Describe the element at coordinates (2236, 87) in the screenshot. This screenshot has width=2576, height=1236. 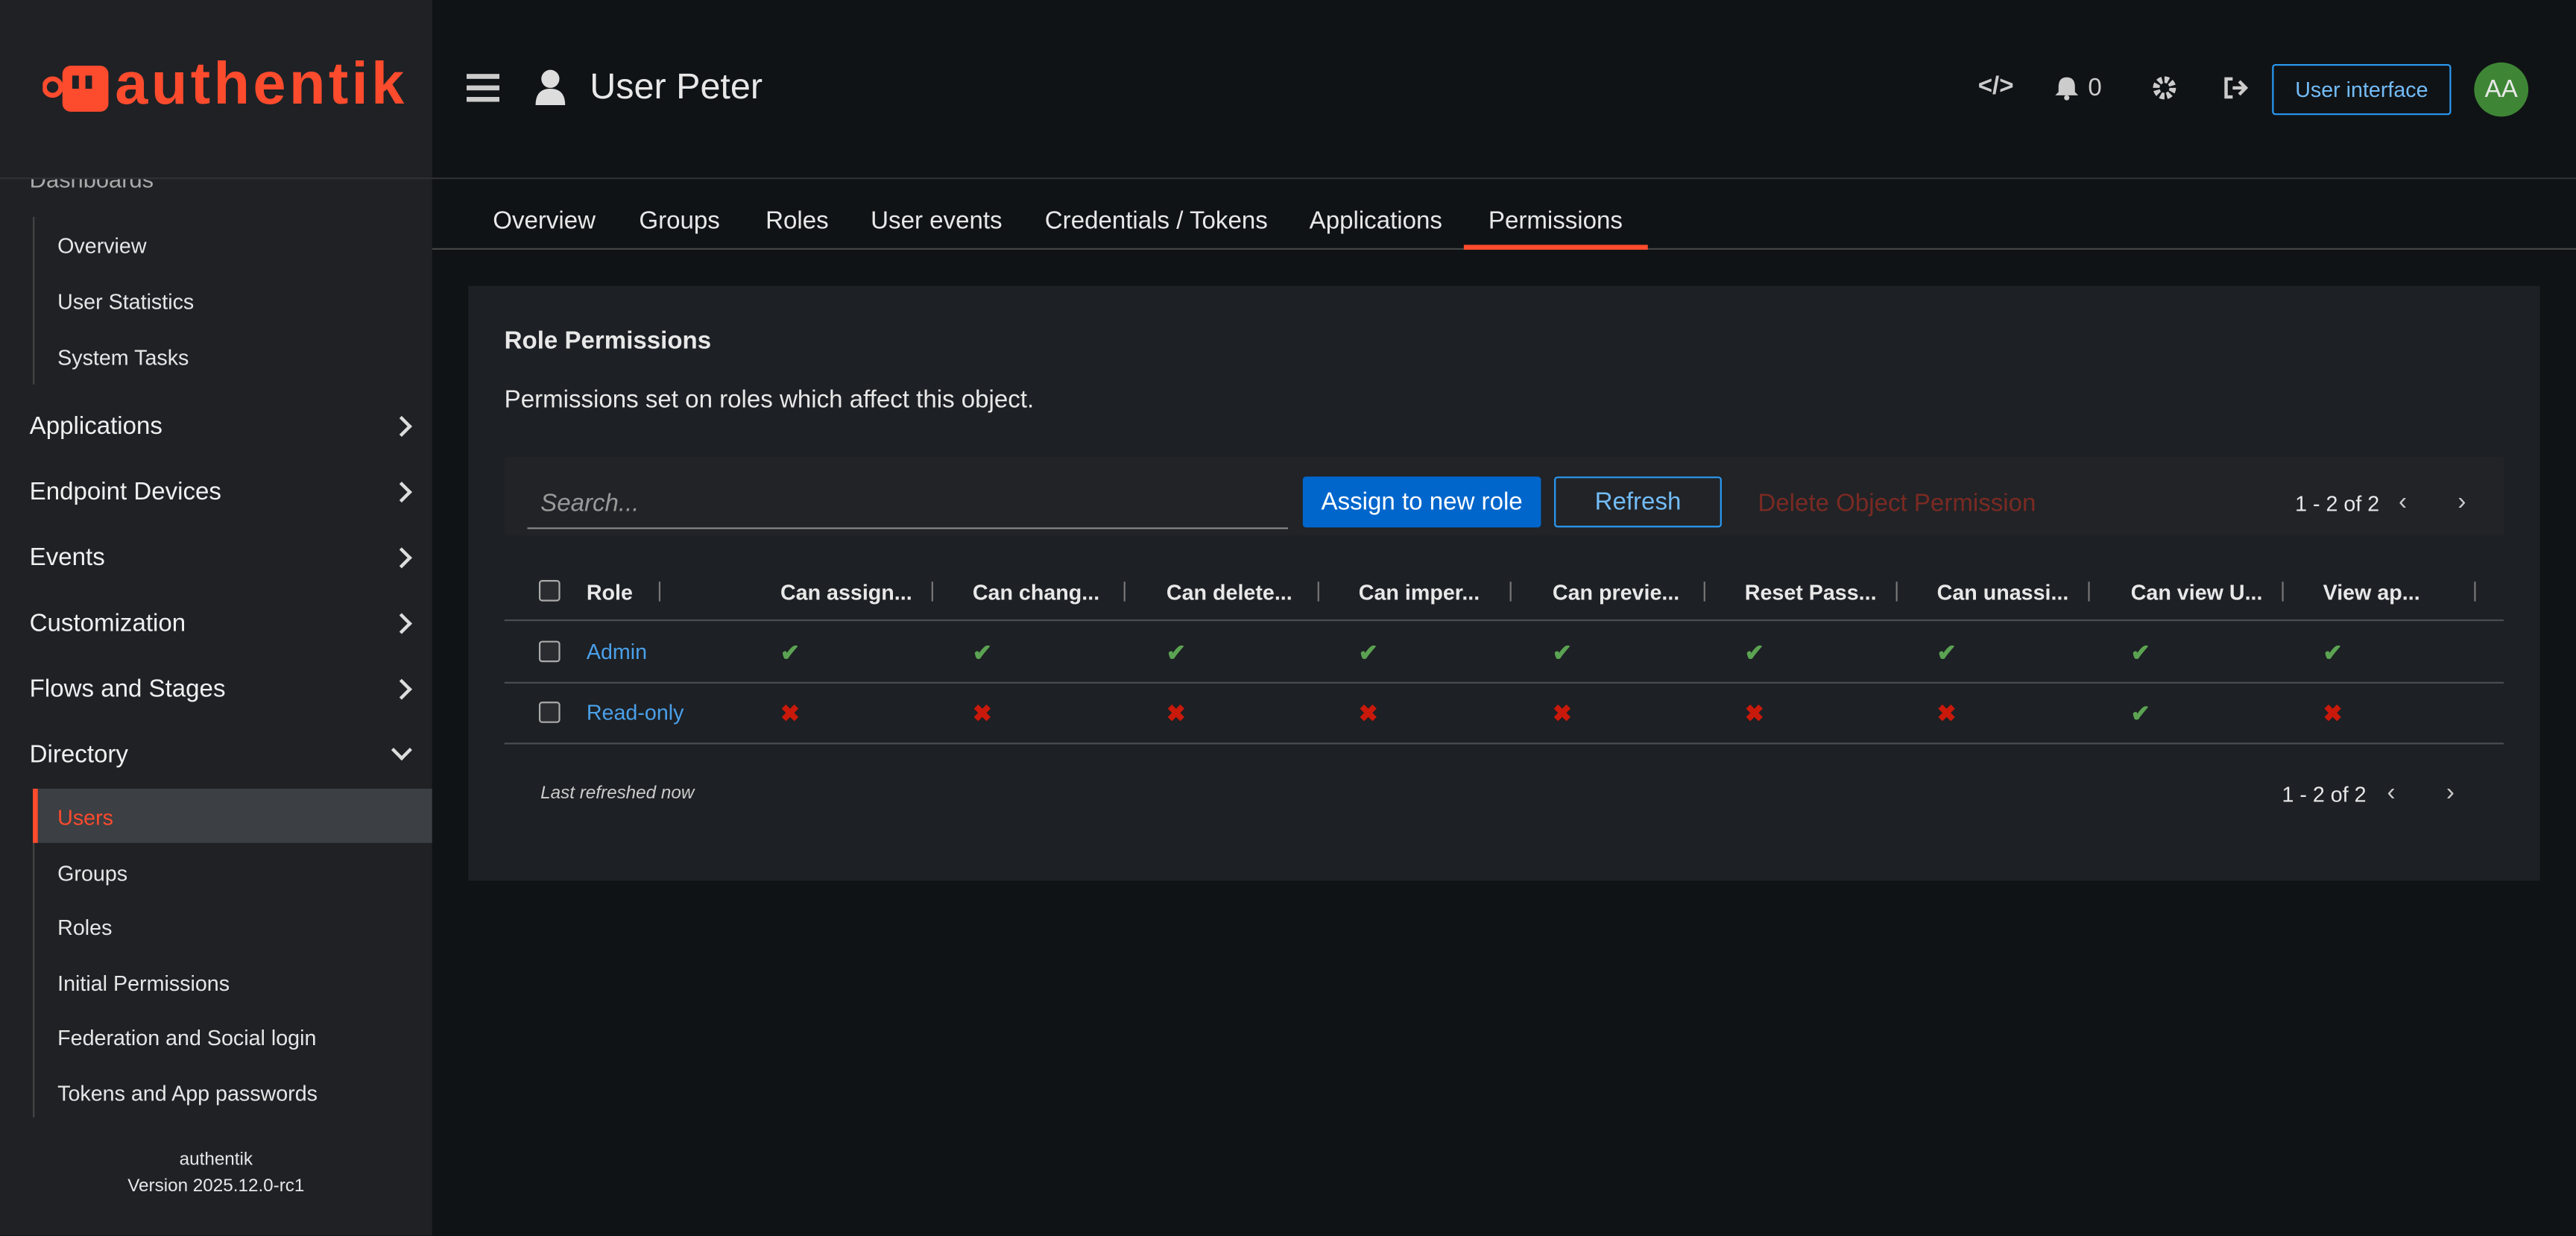
I see `logout-button` at that location.